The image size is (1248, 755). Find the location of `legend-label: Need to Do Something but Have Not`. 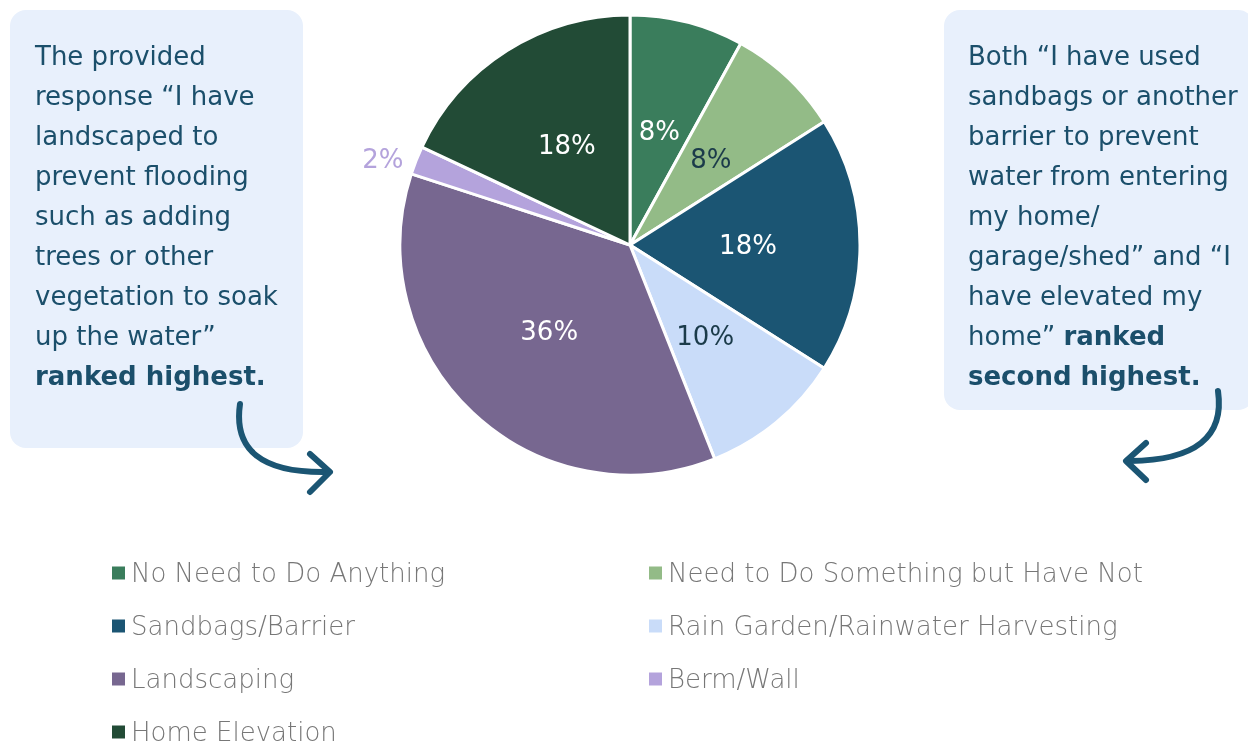

legend-label: Need to Do Something but Have Not is located at coordinates (905, 573).